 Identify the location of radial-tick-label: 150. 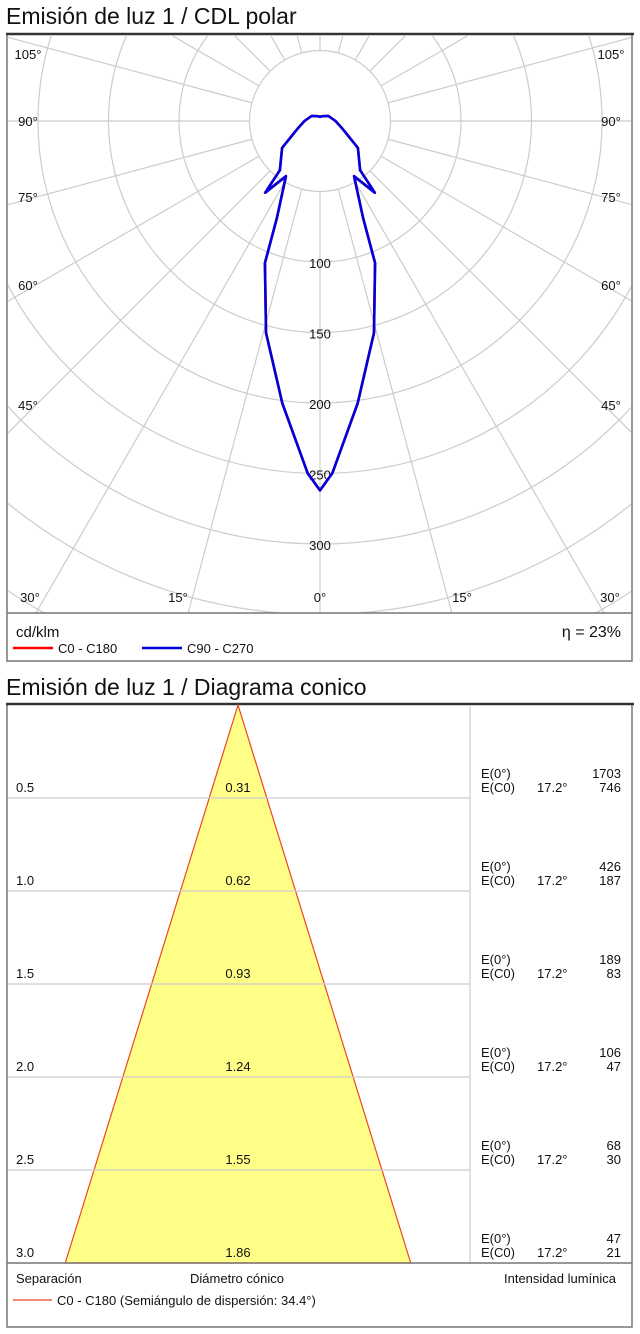
(320, 334).